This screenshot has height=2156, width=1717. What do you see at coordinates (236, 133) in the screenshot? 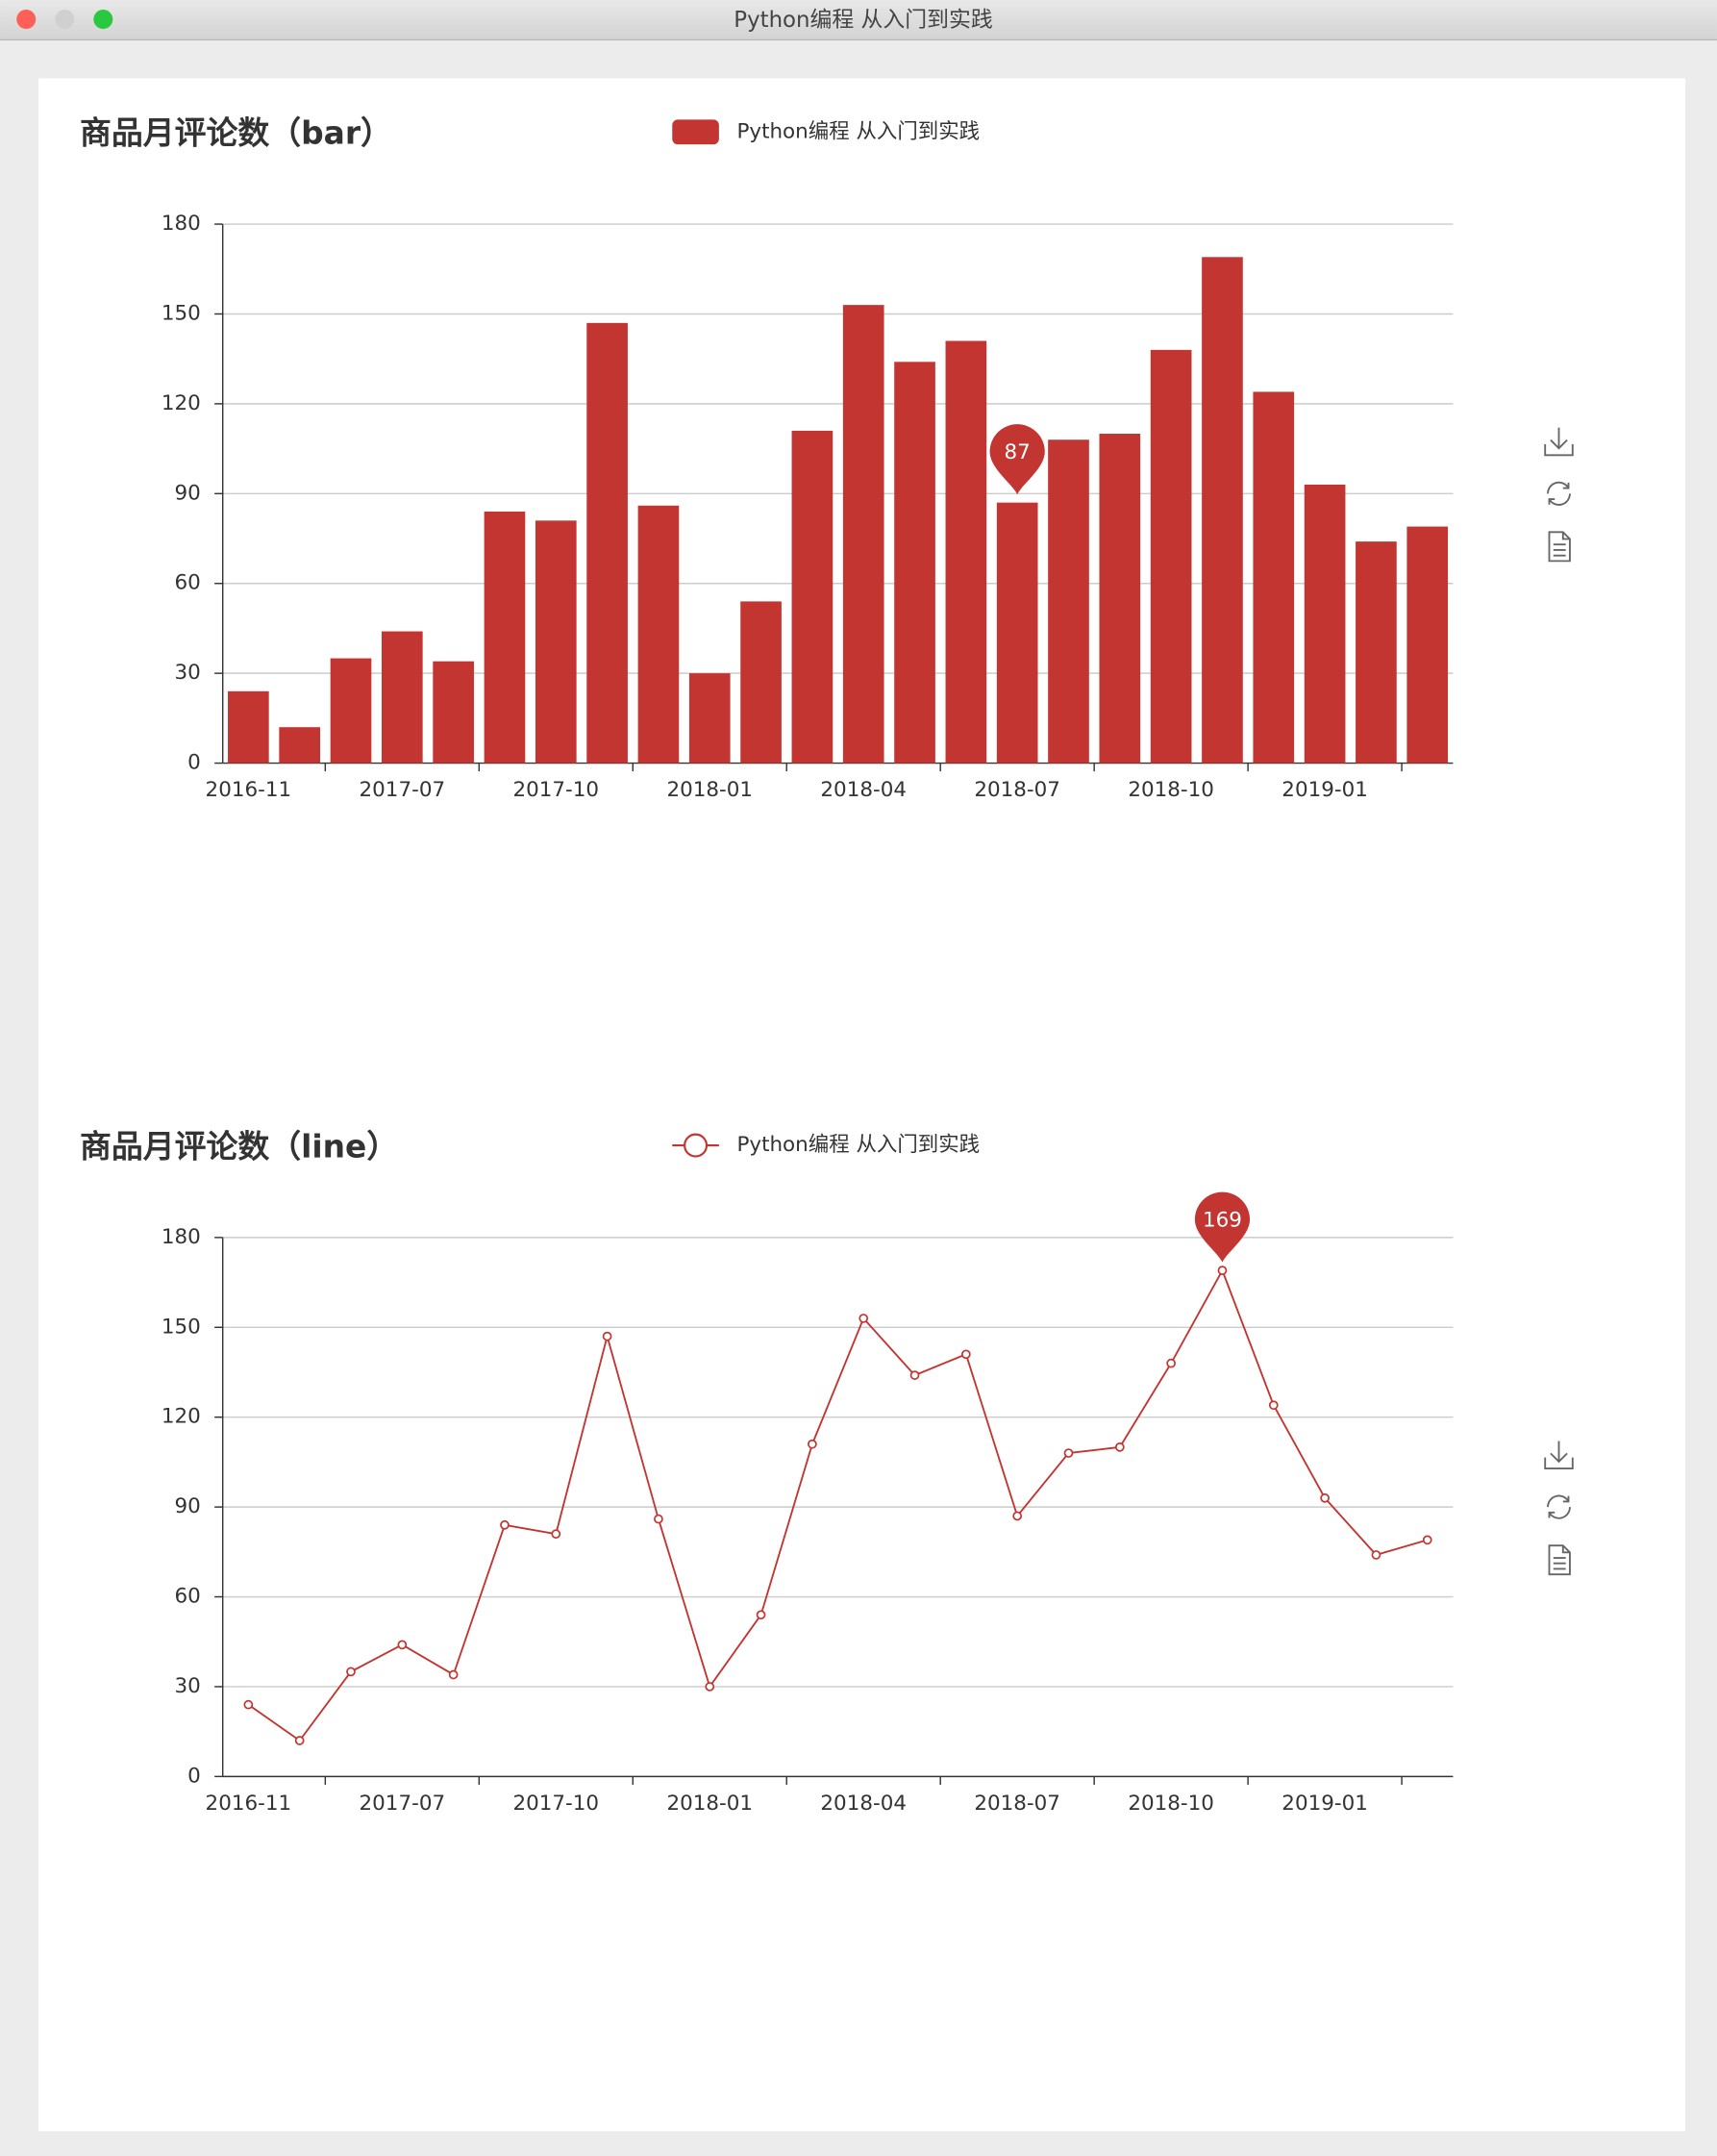
I see `chart-title: 商品月评论数（bar）` at bounding box center [236, 133].